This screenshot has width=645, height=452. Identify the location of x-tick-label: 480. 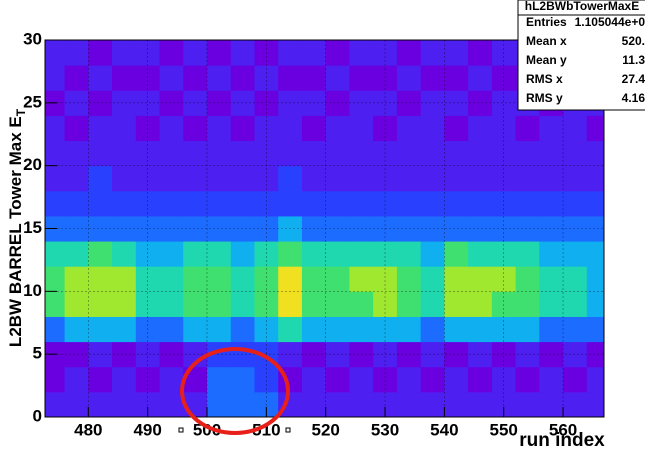
(88, 429).